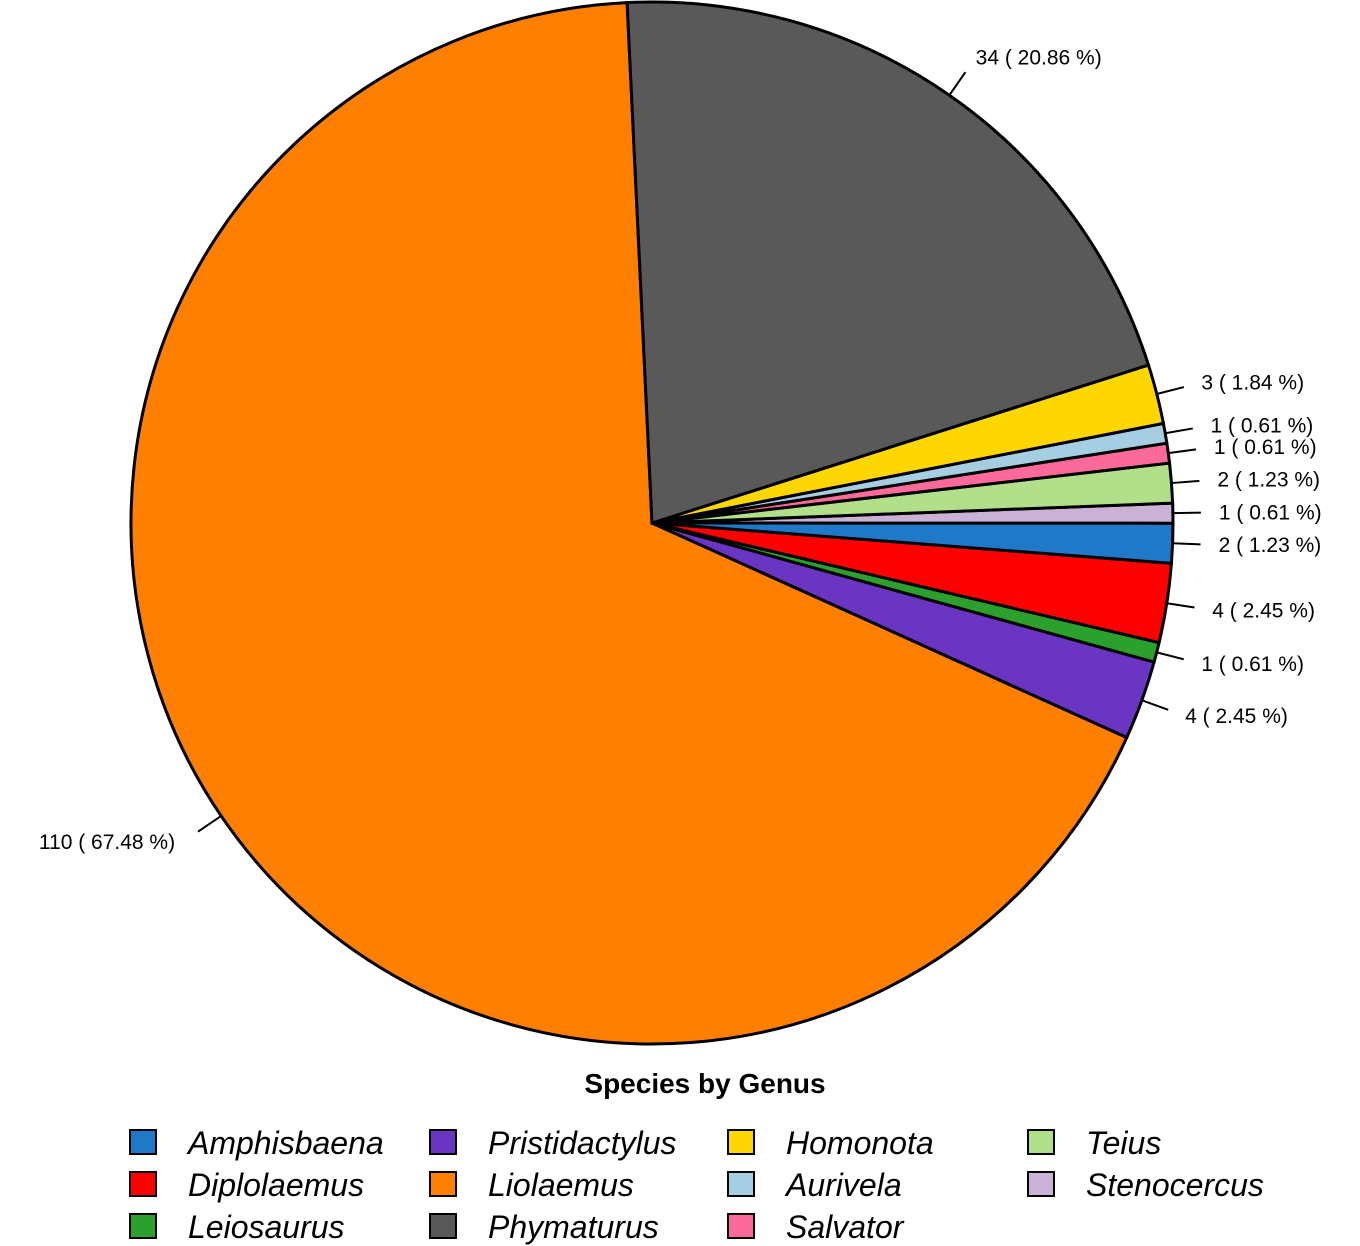 This screenshot has width=1360, height=1246. I want to click on label-tick-phymaturus, so click(957, 83).